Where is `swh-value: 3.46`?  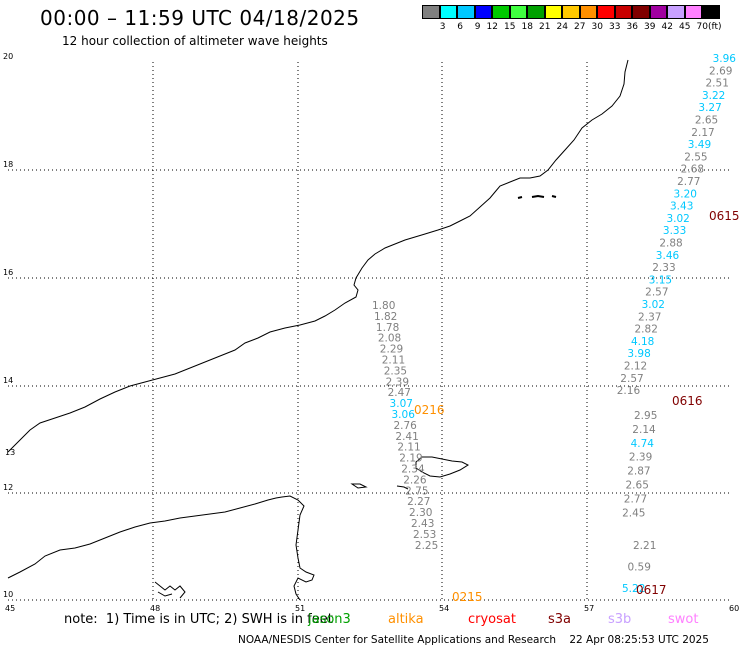
swh-value: 3.46 is located at coordinates (668, 256).